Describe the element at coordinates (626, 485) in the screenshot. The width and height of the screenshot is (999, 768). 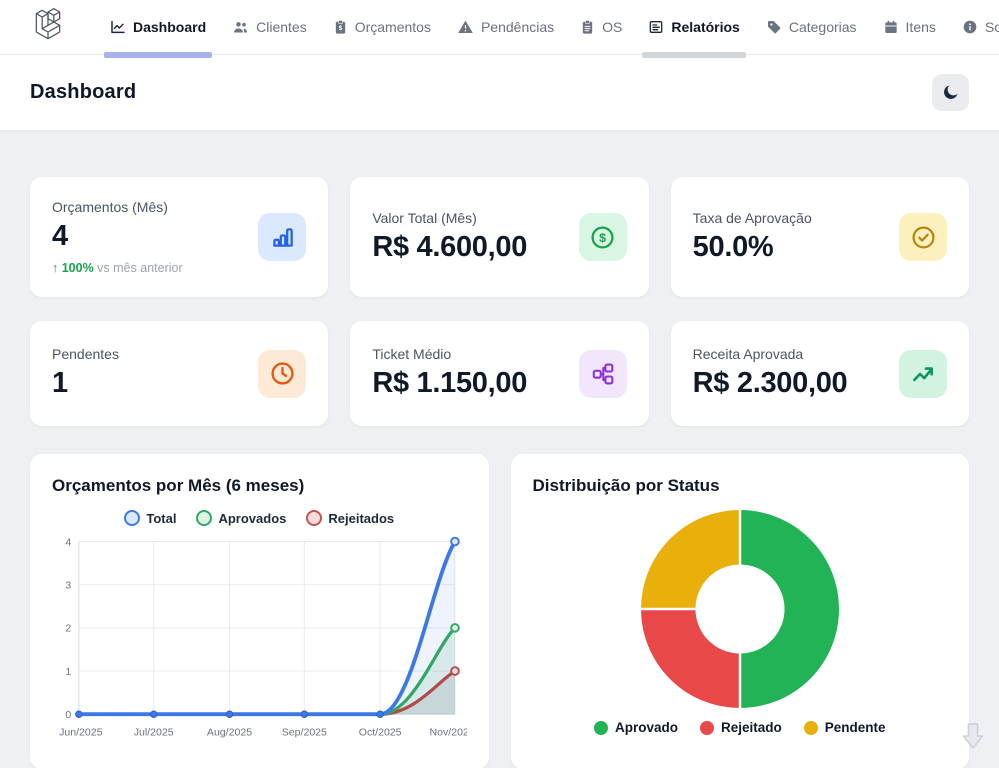
I see `donut-chart-title: Distribuição por Status` at that location.